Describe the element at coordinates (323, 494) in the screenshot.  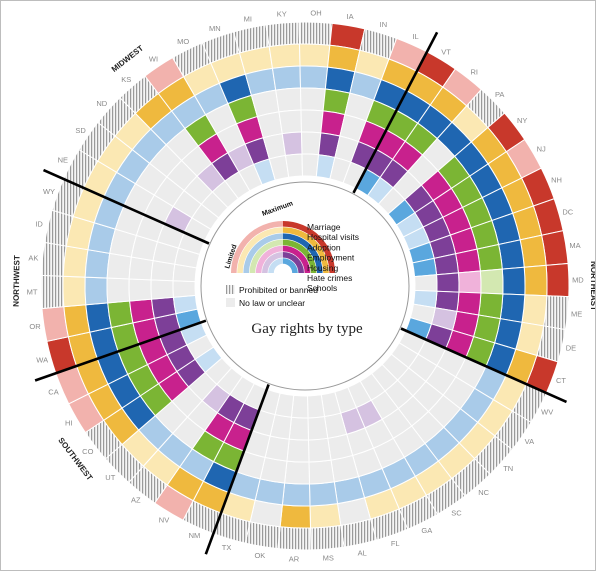
I see `segment-ms-adoption` at that location.